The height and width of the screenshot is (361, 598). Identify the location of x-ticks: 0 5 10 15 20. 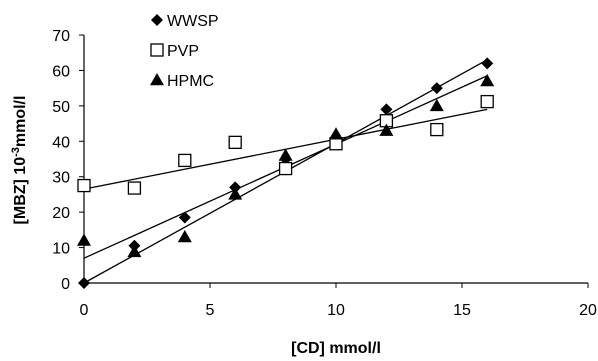
(338, 301).